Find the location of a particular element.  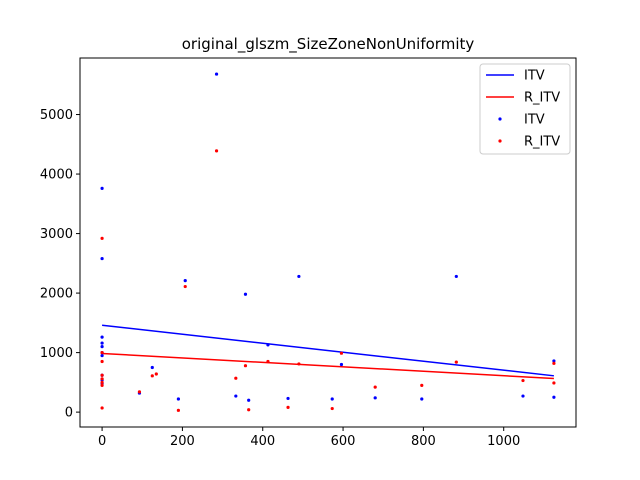

trend-line-r-itv is located at coordinates (328, 366).